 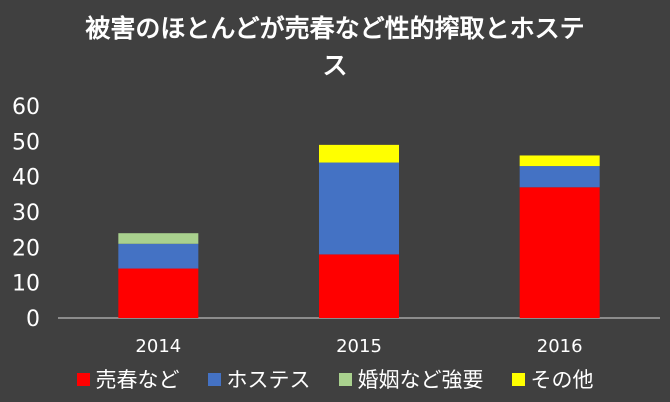 I want to click on x-tick-label: 2014, so click(x=158, y=346).